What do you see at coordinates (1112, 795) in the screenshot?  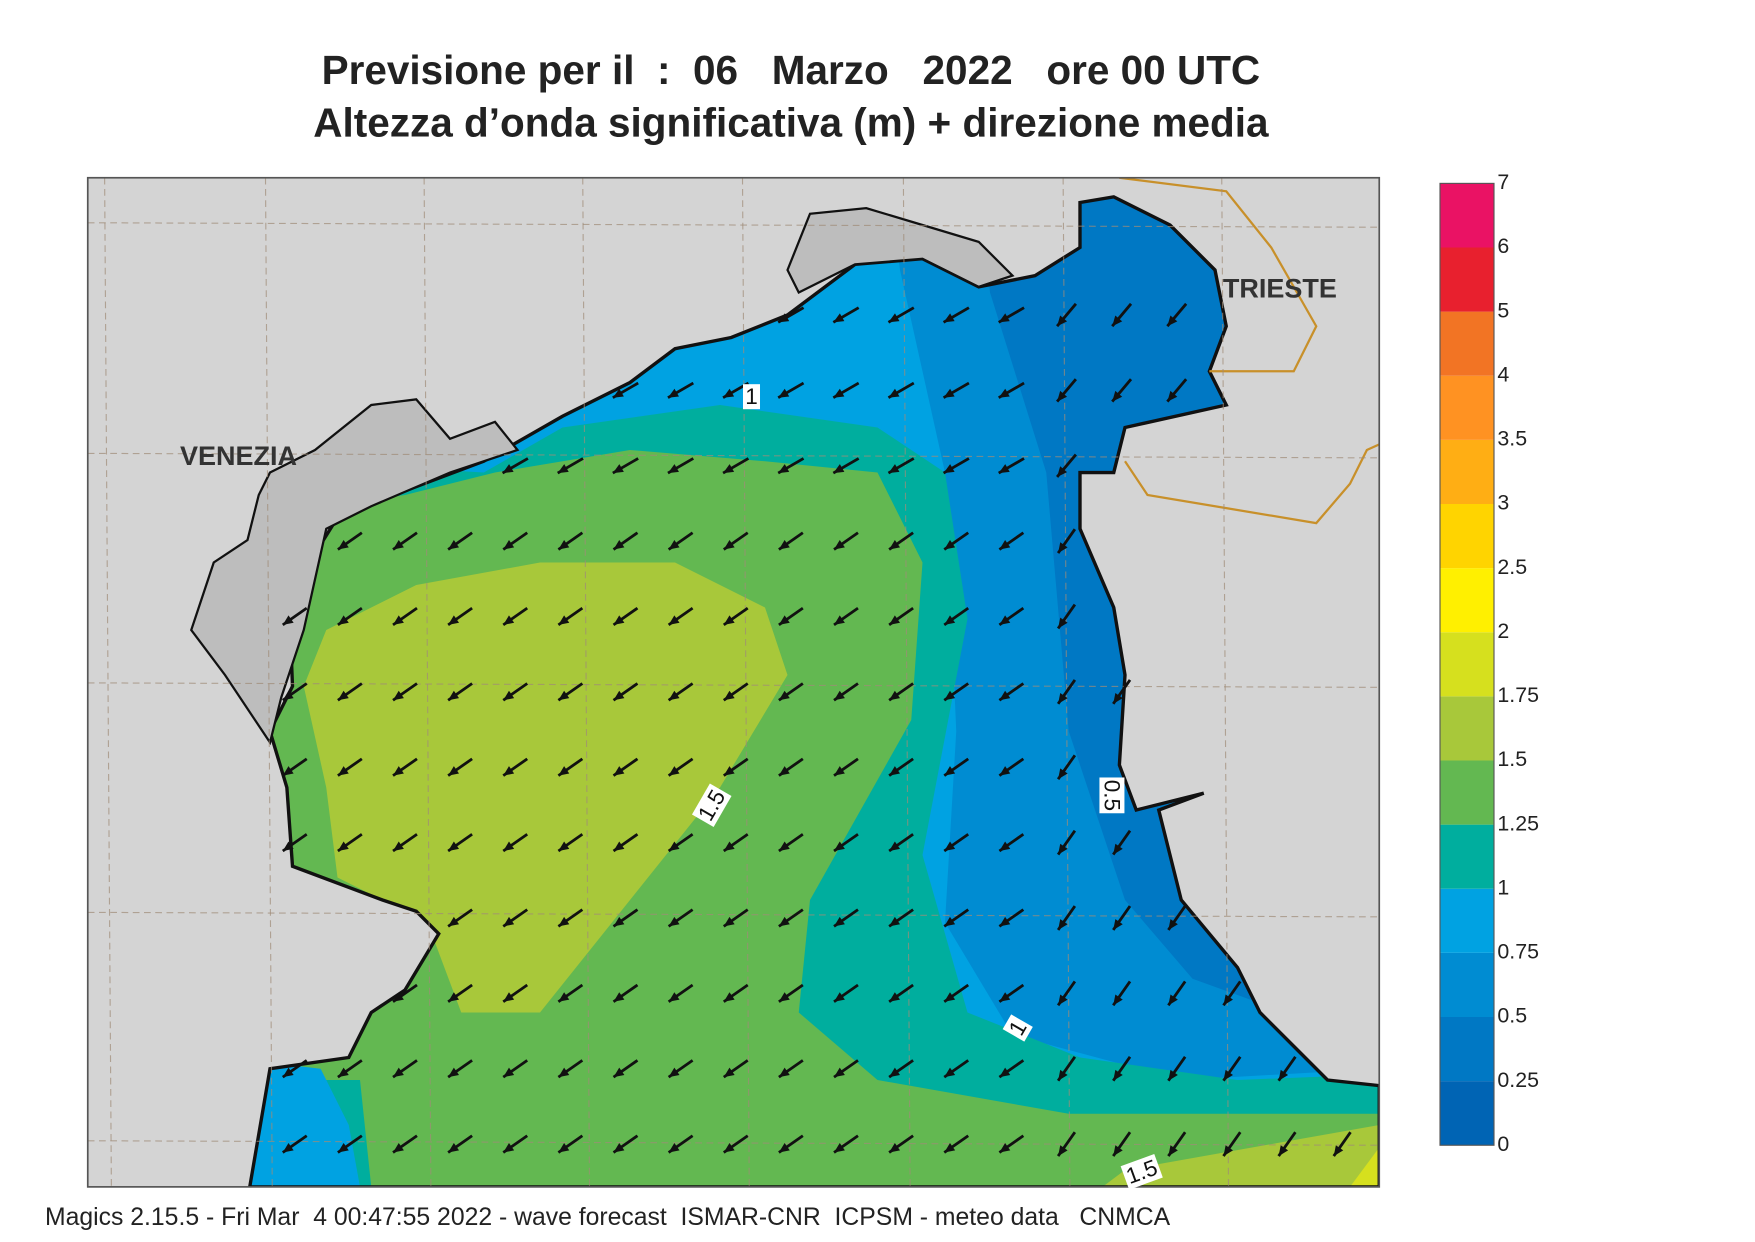 I see `contour-label-box` at bounding box center [1112, 795].